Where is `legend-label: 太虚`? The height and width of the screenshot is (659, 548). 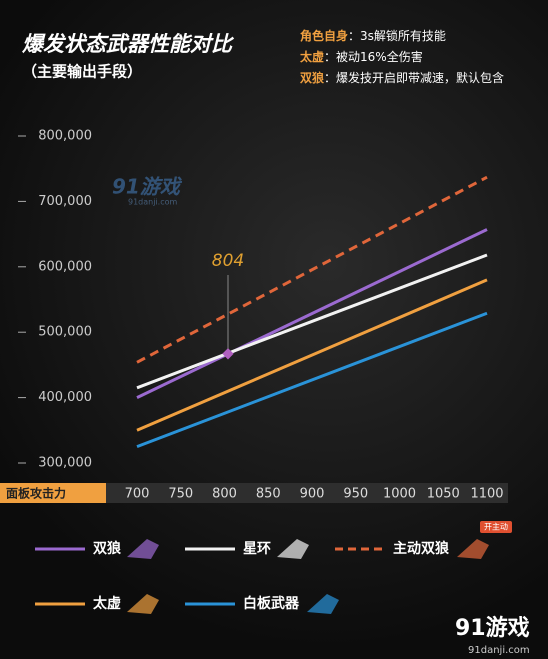
legend-label: 太虚 is located at coordinates (107, 603).